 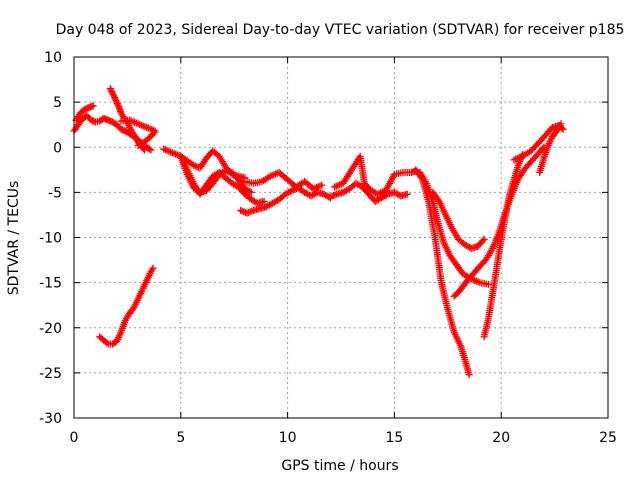 What do you see at coordinates (283, 181) in the screenshot?
I see `series-band-8-12h-b` at bounding box center [283, 181].